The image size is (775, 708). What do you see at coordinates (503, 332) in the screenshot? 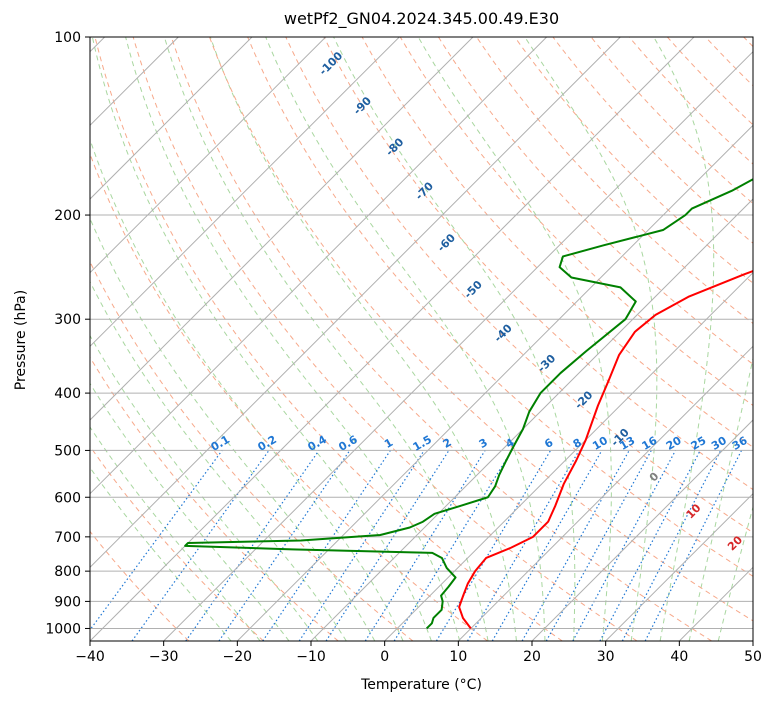
I see `adiabat-label: -40` at bounding box center [503, 332].